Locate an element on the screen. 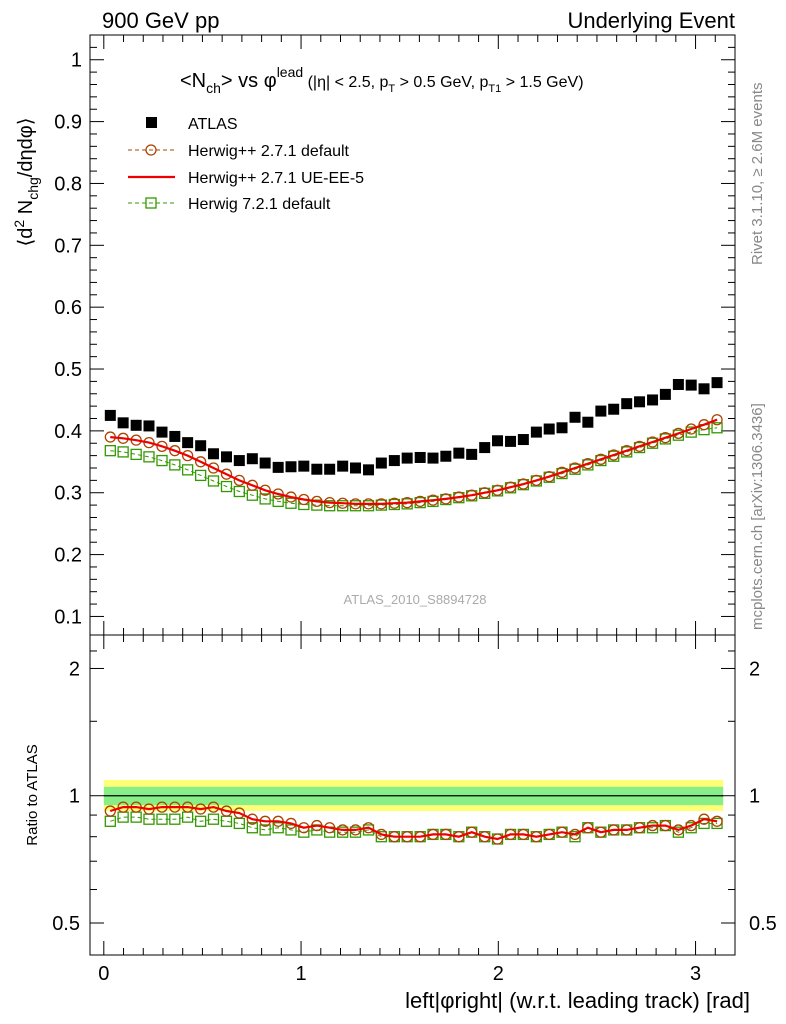 This screenshot has height=1024, width=786. title-cuts-c: > 1.5 GeV) is located at coordinates (542, 82).